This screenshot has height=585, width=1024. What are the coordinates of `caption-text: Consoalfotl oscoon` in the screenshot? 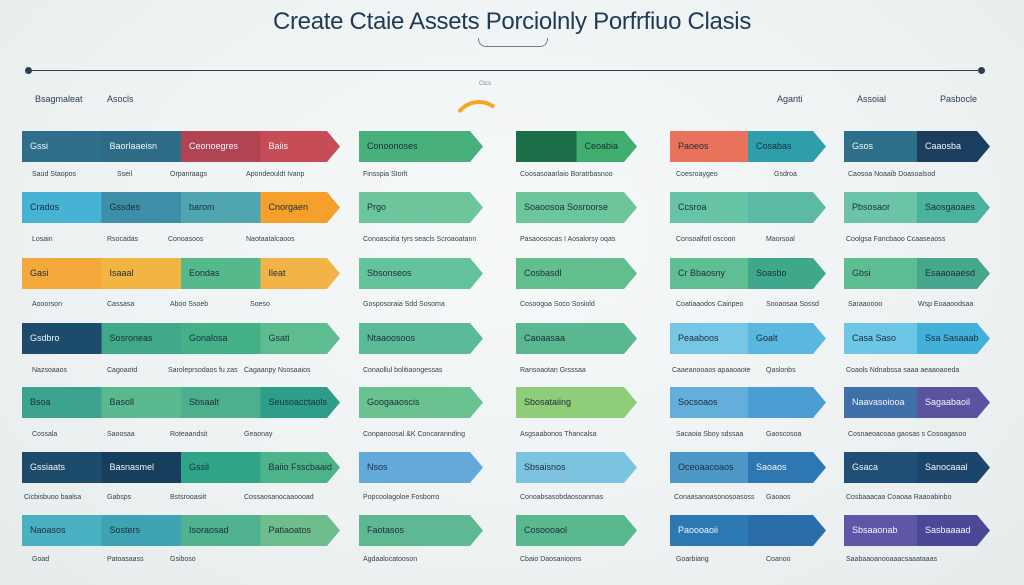 It's located at (706, 239).